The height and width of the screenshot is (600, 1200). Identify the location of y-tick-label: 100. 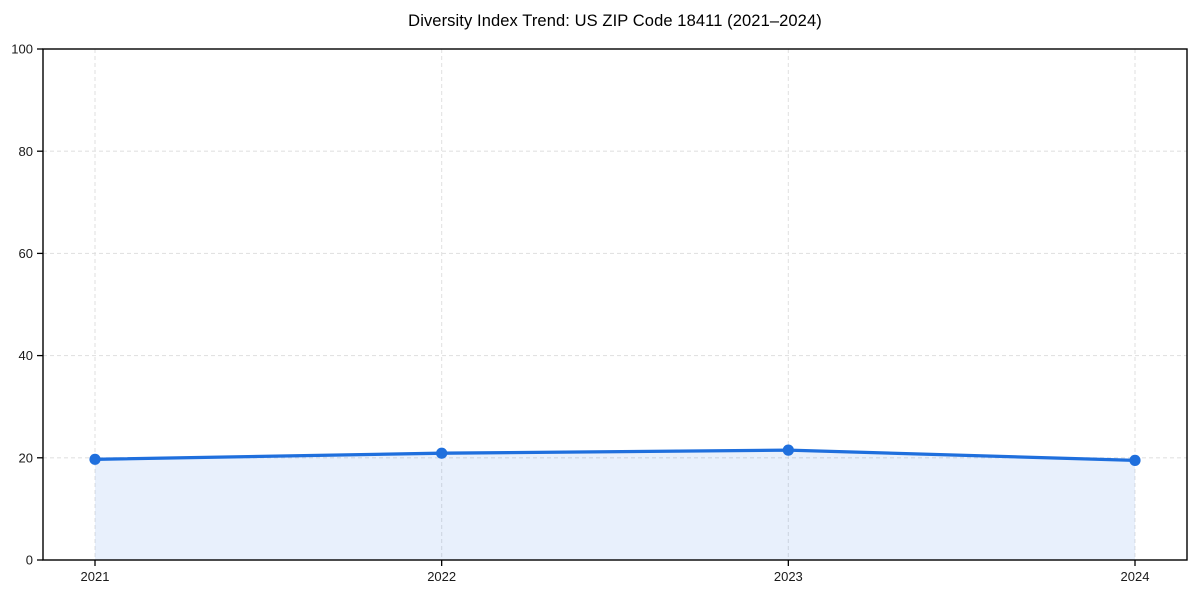
(22, 49).